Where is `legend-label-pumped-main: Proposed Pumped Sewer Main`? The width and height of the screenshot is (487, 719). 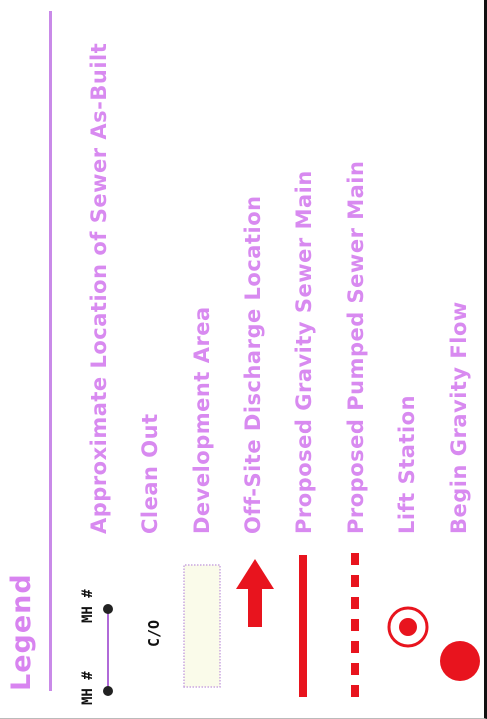 legend-label-pumped-main: Proposed Pumped Sewer Main is located at coordinates (356, 347).